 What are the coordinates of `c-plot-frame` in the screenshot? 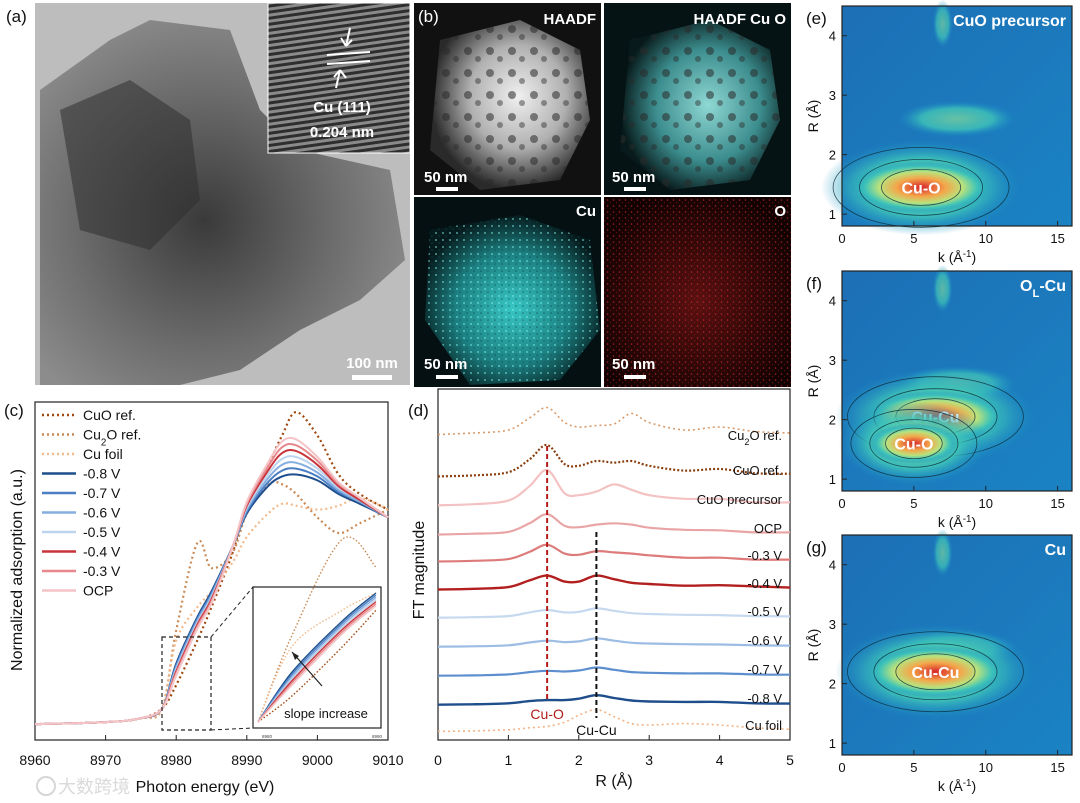 It's located at (211, 571).